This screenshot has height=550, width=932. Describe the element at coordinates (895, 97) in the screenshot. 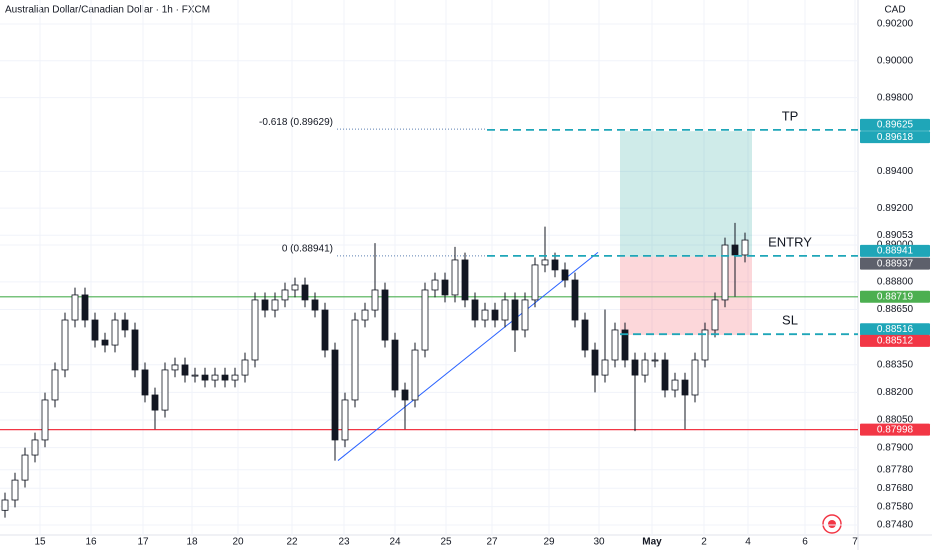

I see `y-tick-label: 0.89800` at that location.